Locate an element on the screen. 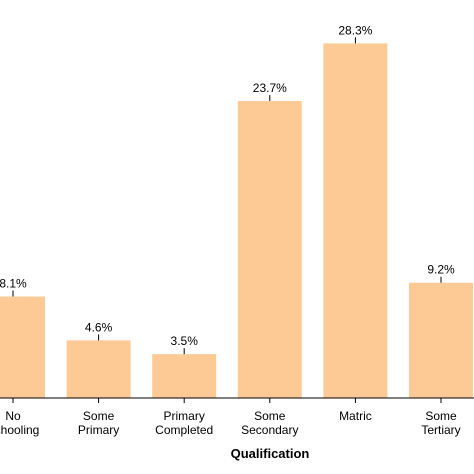 This screenshot has width=474, height=474. category-label-primary-completed-line-2: Completed is located at coordinates (184, 430).